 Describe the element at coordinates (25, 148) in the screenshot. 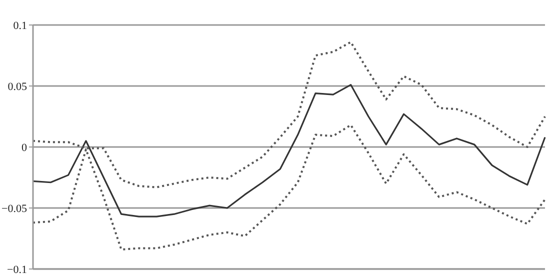

I see `y-tick-label: 0` at that location.